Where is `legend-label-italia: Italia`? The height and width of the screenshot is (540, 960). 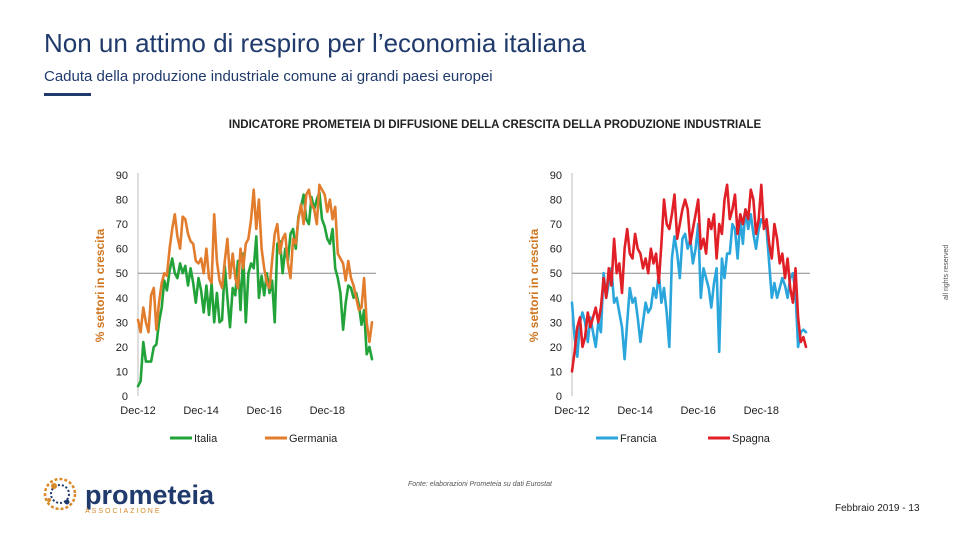 legend-label-italia: Italia is located at coordinates (206, 439).